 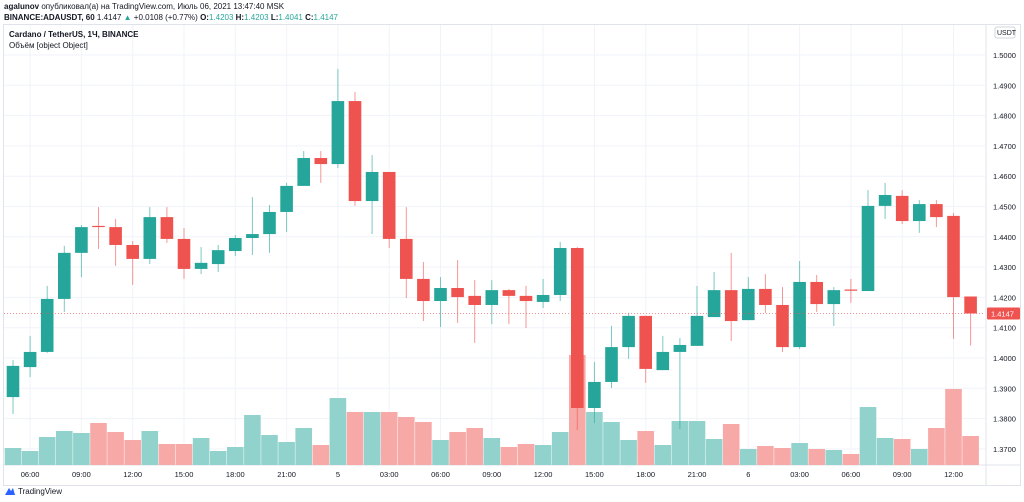 I want to click on brand-name: TradingView, so click(x=40, y=491).